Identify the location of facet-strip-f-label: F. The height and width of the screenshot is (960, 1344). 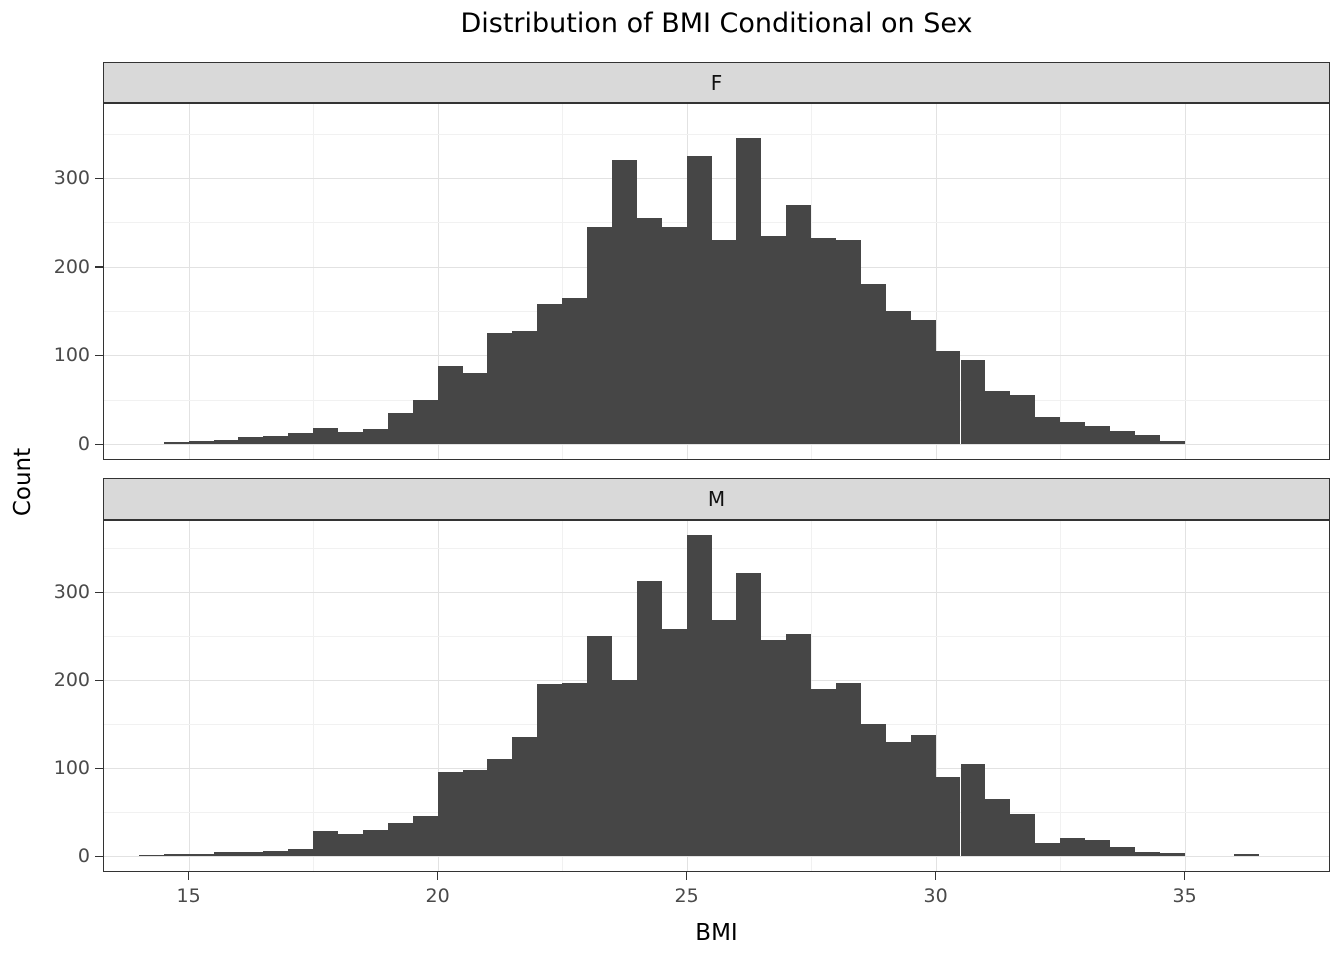
(716, 82).